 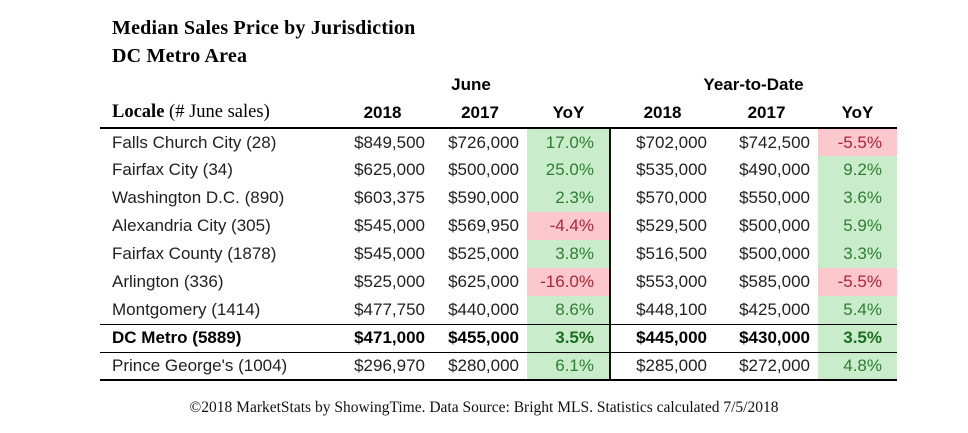 I want to click on page-subtitle: DC Metro Area, so click(x=180, y=56).